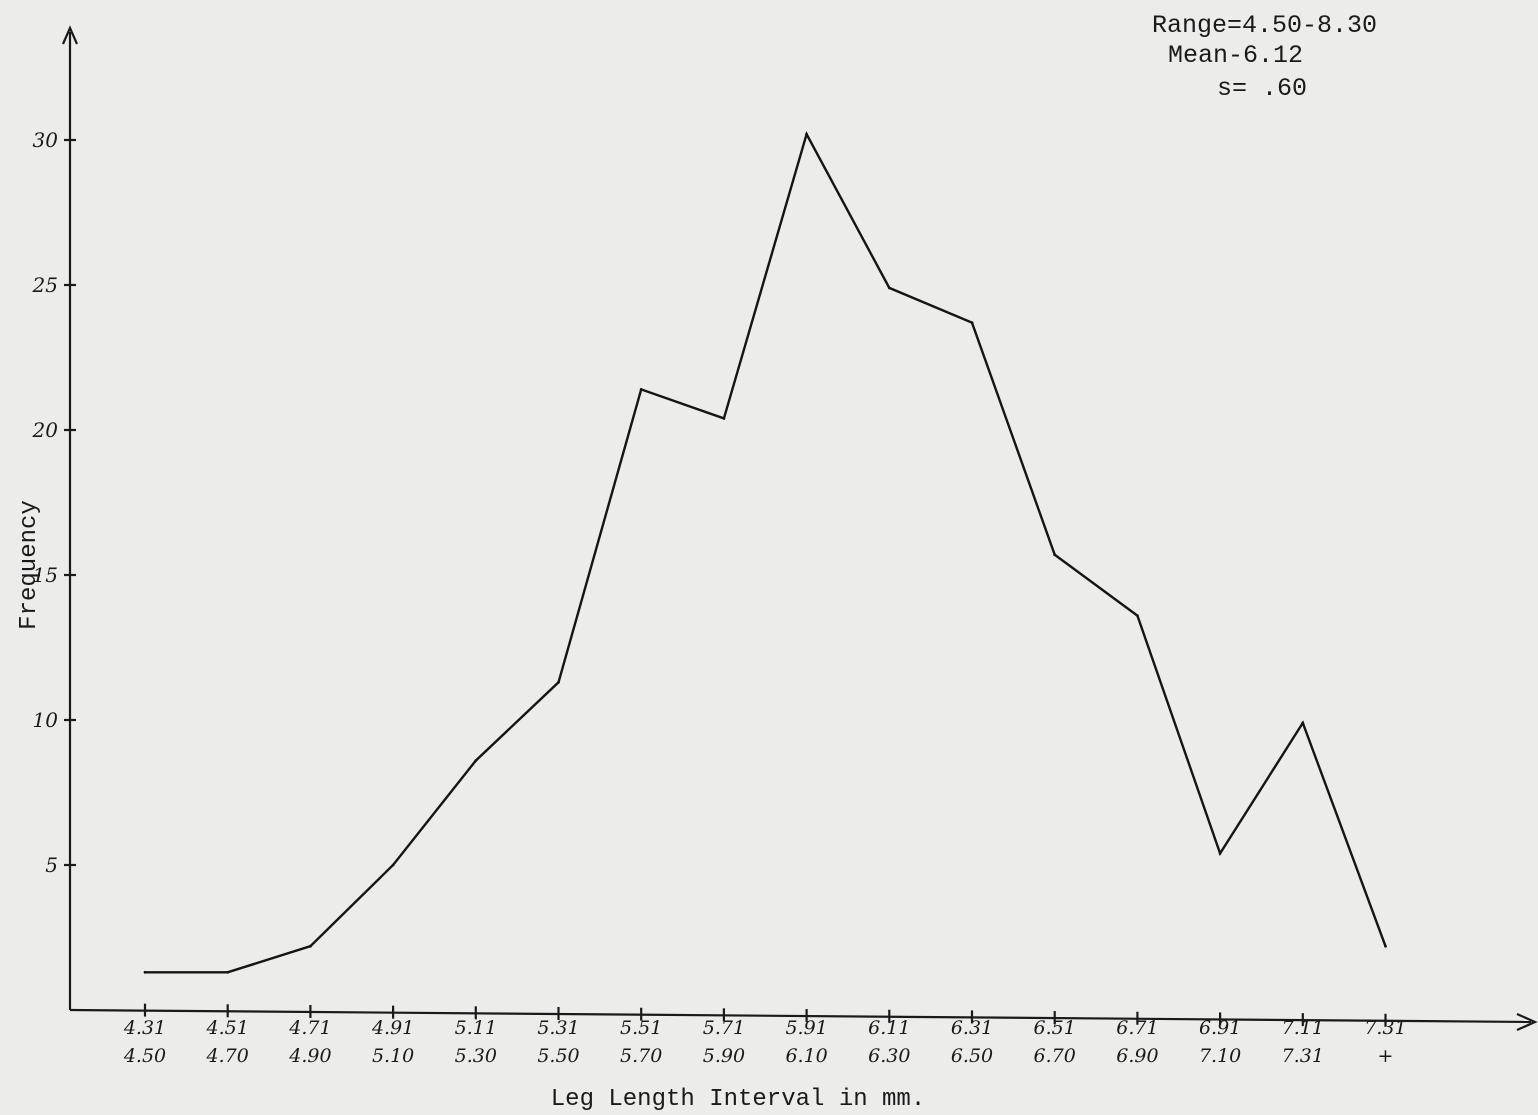 This screenshot has width=1538, height=1115. What do you see at coordinates (45, 285) in the screenshot?
I see `y-tick-label: 25` at bounding box center [45, 285].